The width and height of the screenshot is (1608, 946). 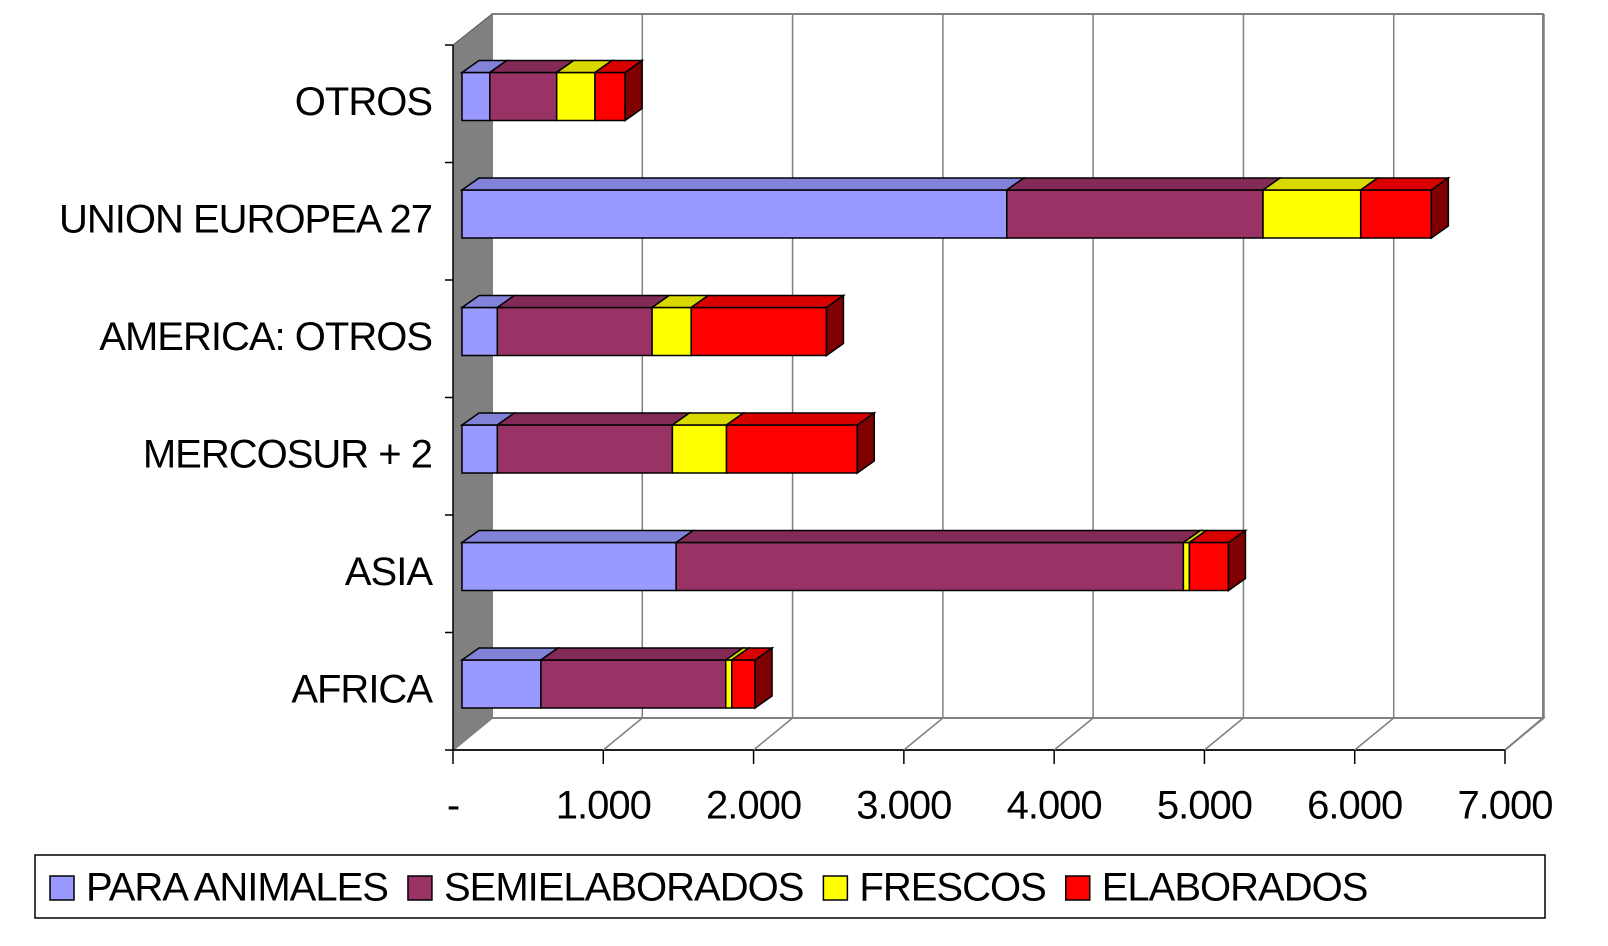 I want to click on legend-label: ELABORADOS, so click(x=1235, y=888).